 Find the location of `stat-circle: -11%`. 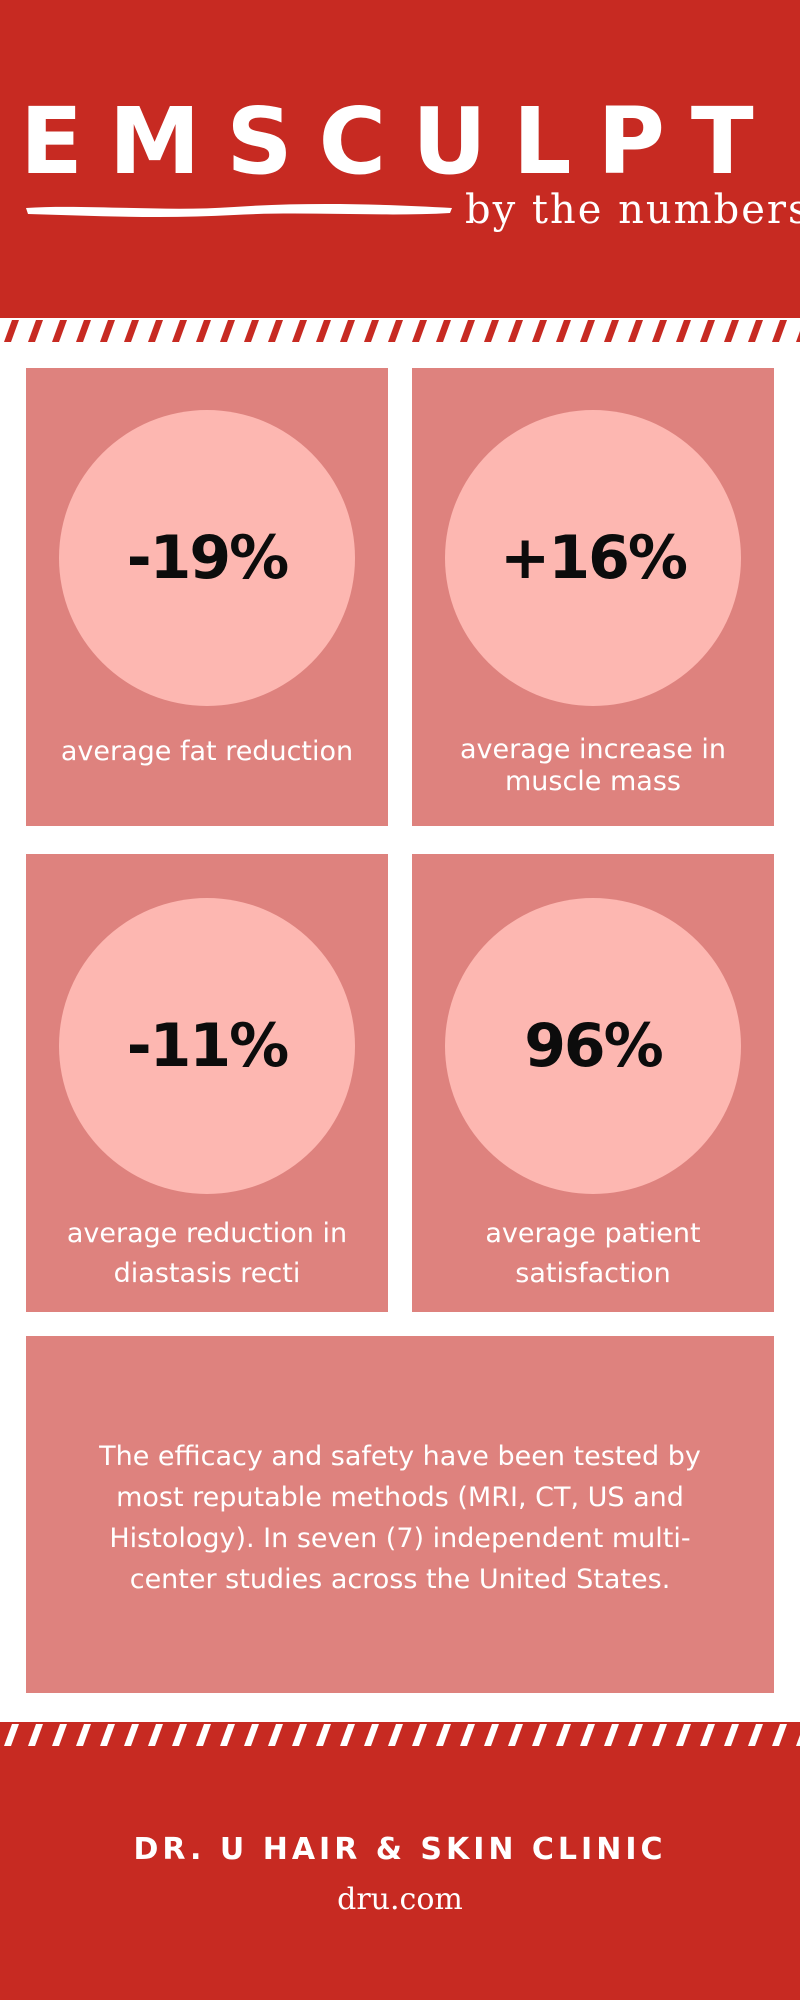

stat-circle: -11% is located at coordinates (207, 1046).